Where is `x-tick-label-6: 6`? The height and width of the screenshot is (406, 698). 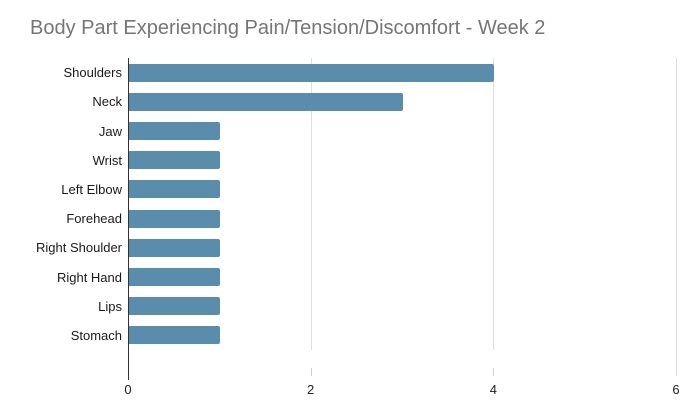 x-tick-label-6: 6 is located at coordinates (676, 389).